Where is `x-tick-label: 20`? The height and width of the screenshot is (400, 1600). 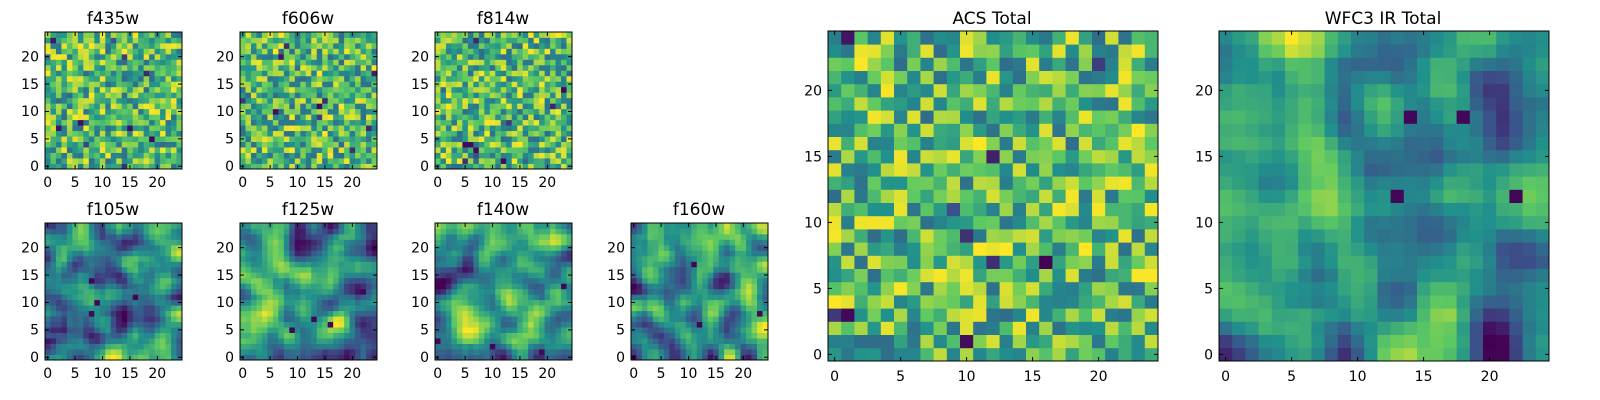
x-tick-label: 20 is located at coordinates (157, 374).